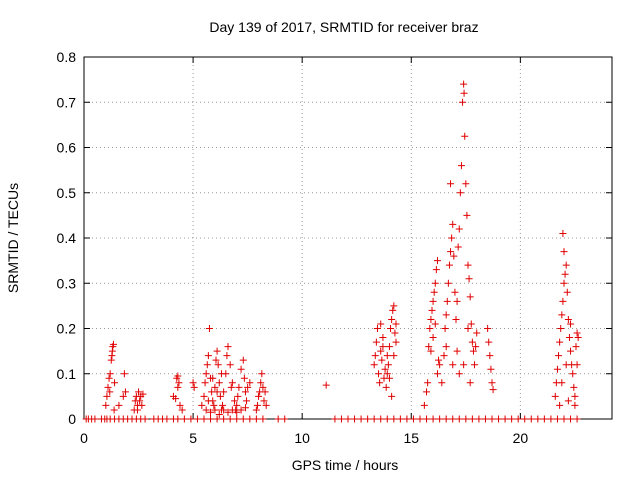 The width and height of the screenshot is (640, 485). I want to click on y-tick-label: 0.3, so click(67, 283).